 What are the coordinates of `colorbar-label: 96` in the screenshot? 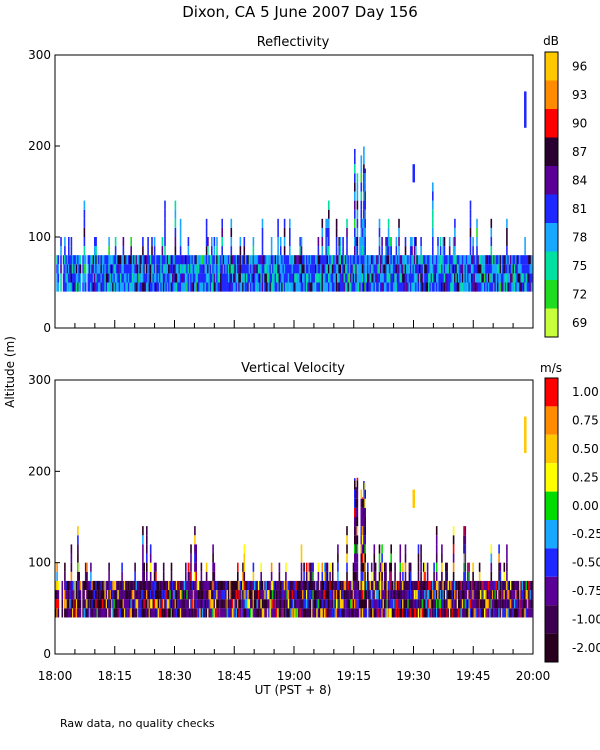 It's located at (579, 66).